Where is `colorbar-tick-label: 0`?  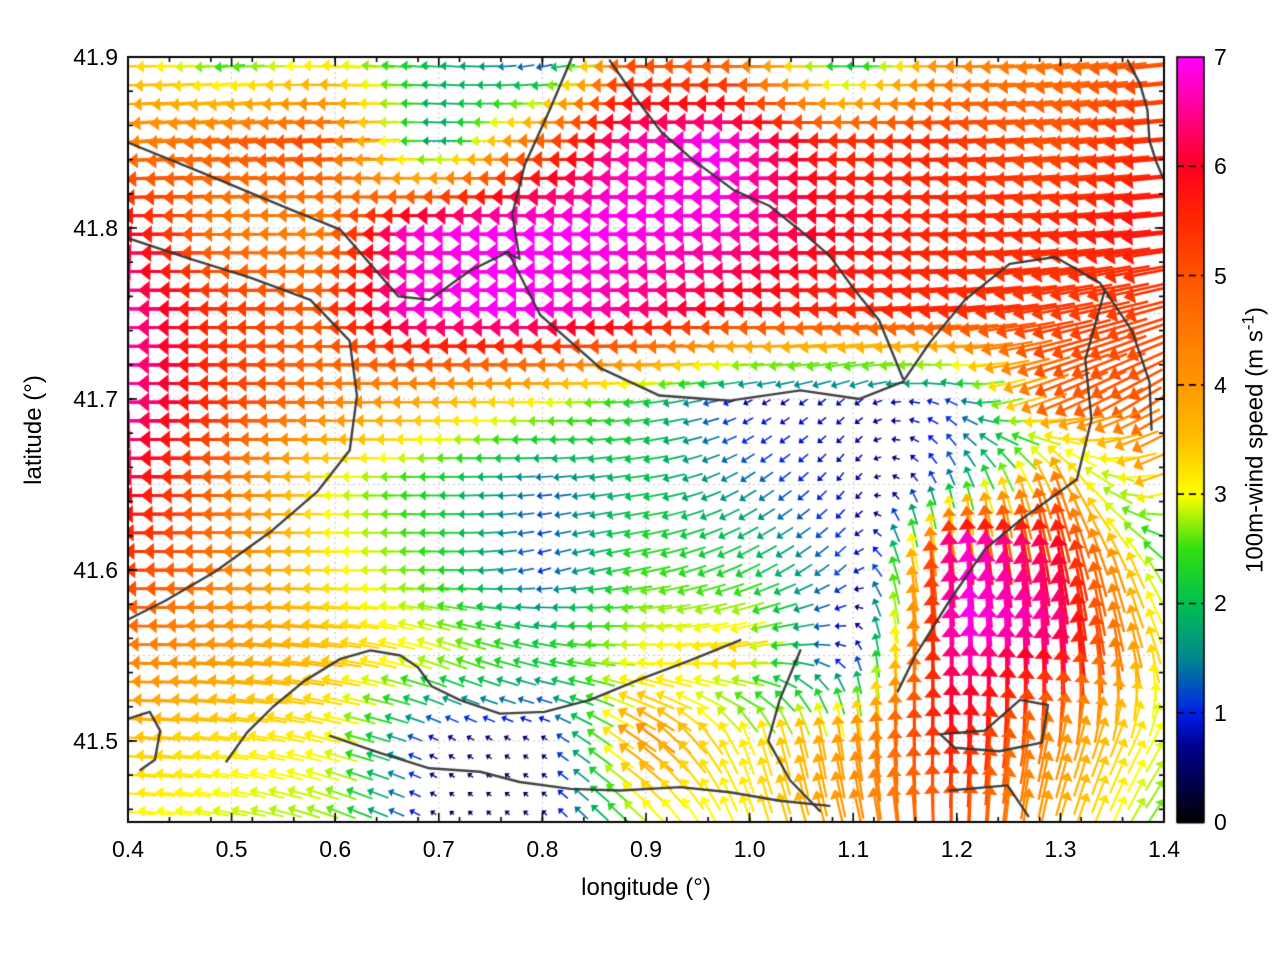 colorbar-tick-label: 0 is located at coordinates (1220, 822).